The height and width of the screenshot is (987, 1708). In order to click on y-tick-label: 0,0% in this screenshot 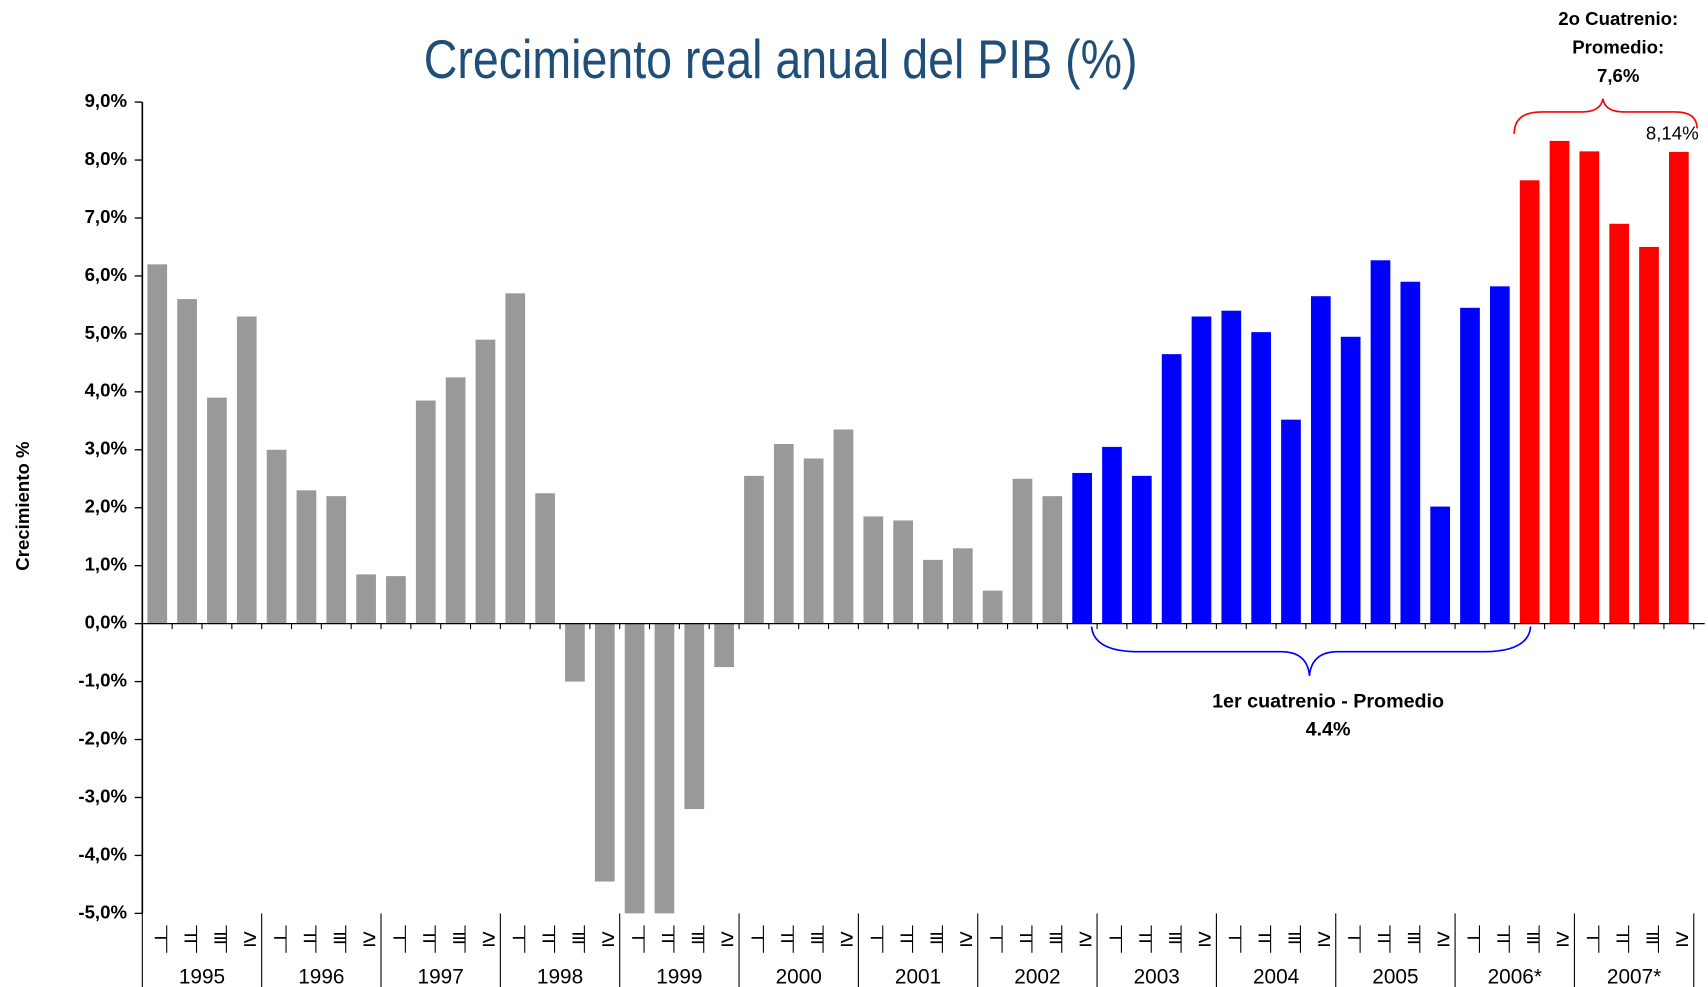, I will do `click(106, 622)`.